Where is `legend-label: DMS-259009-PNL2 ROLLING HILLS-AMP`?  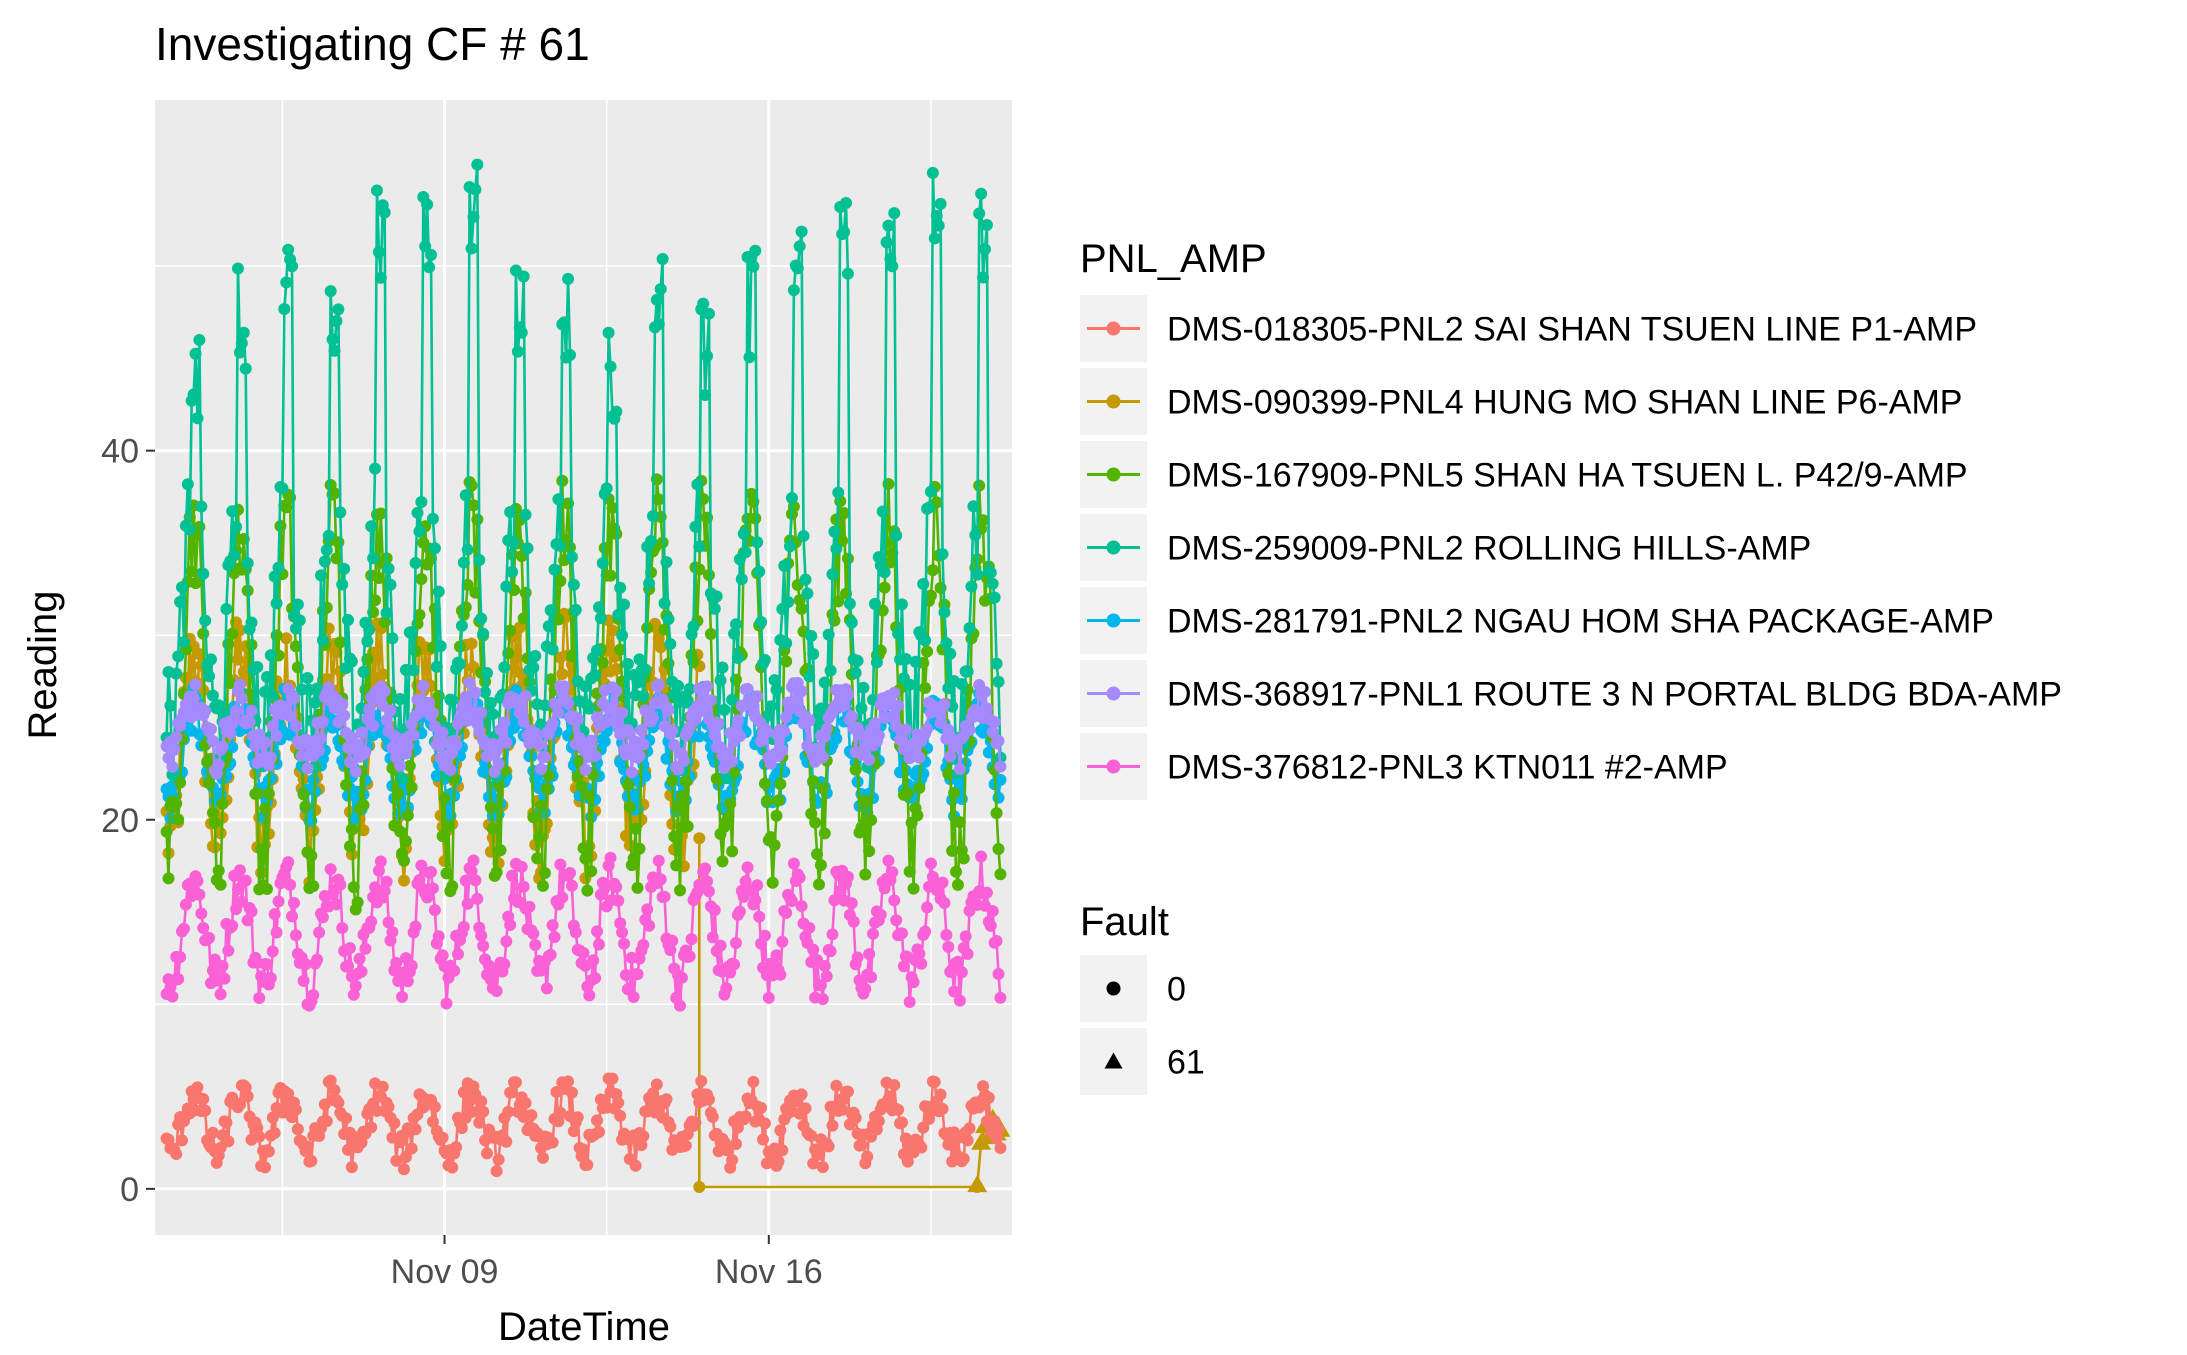
legend-label: DMS-259009-PNL2 ROLLING HILLS-AMP is located at coordinates (1489, 549).